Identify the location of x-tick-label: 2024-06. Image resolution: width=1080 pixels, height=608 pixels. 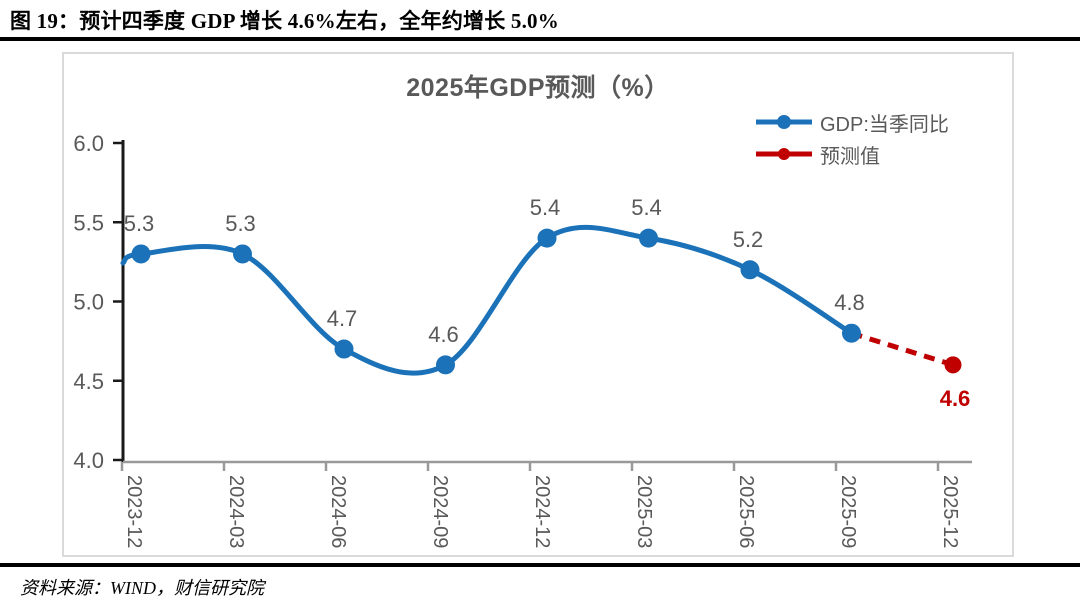
(338, 511).